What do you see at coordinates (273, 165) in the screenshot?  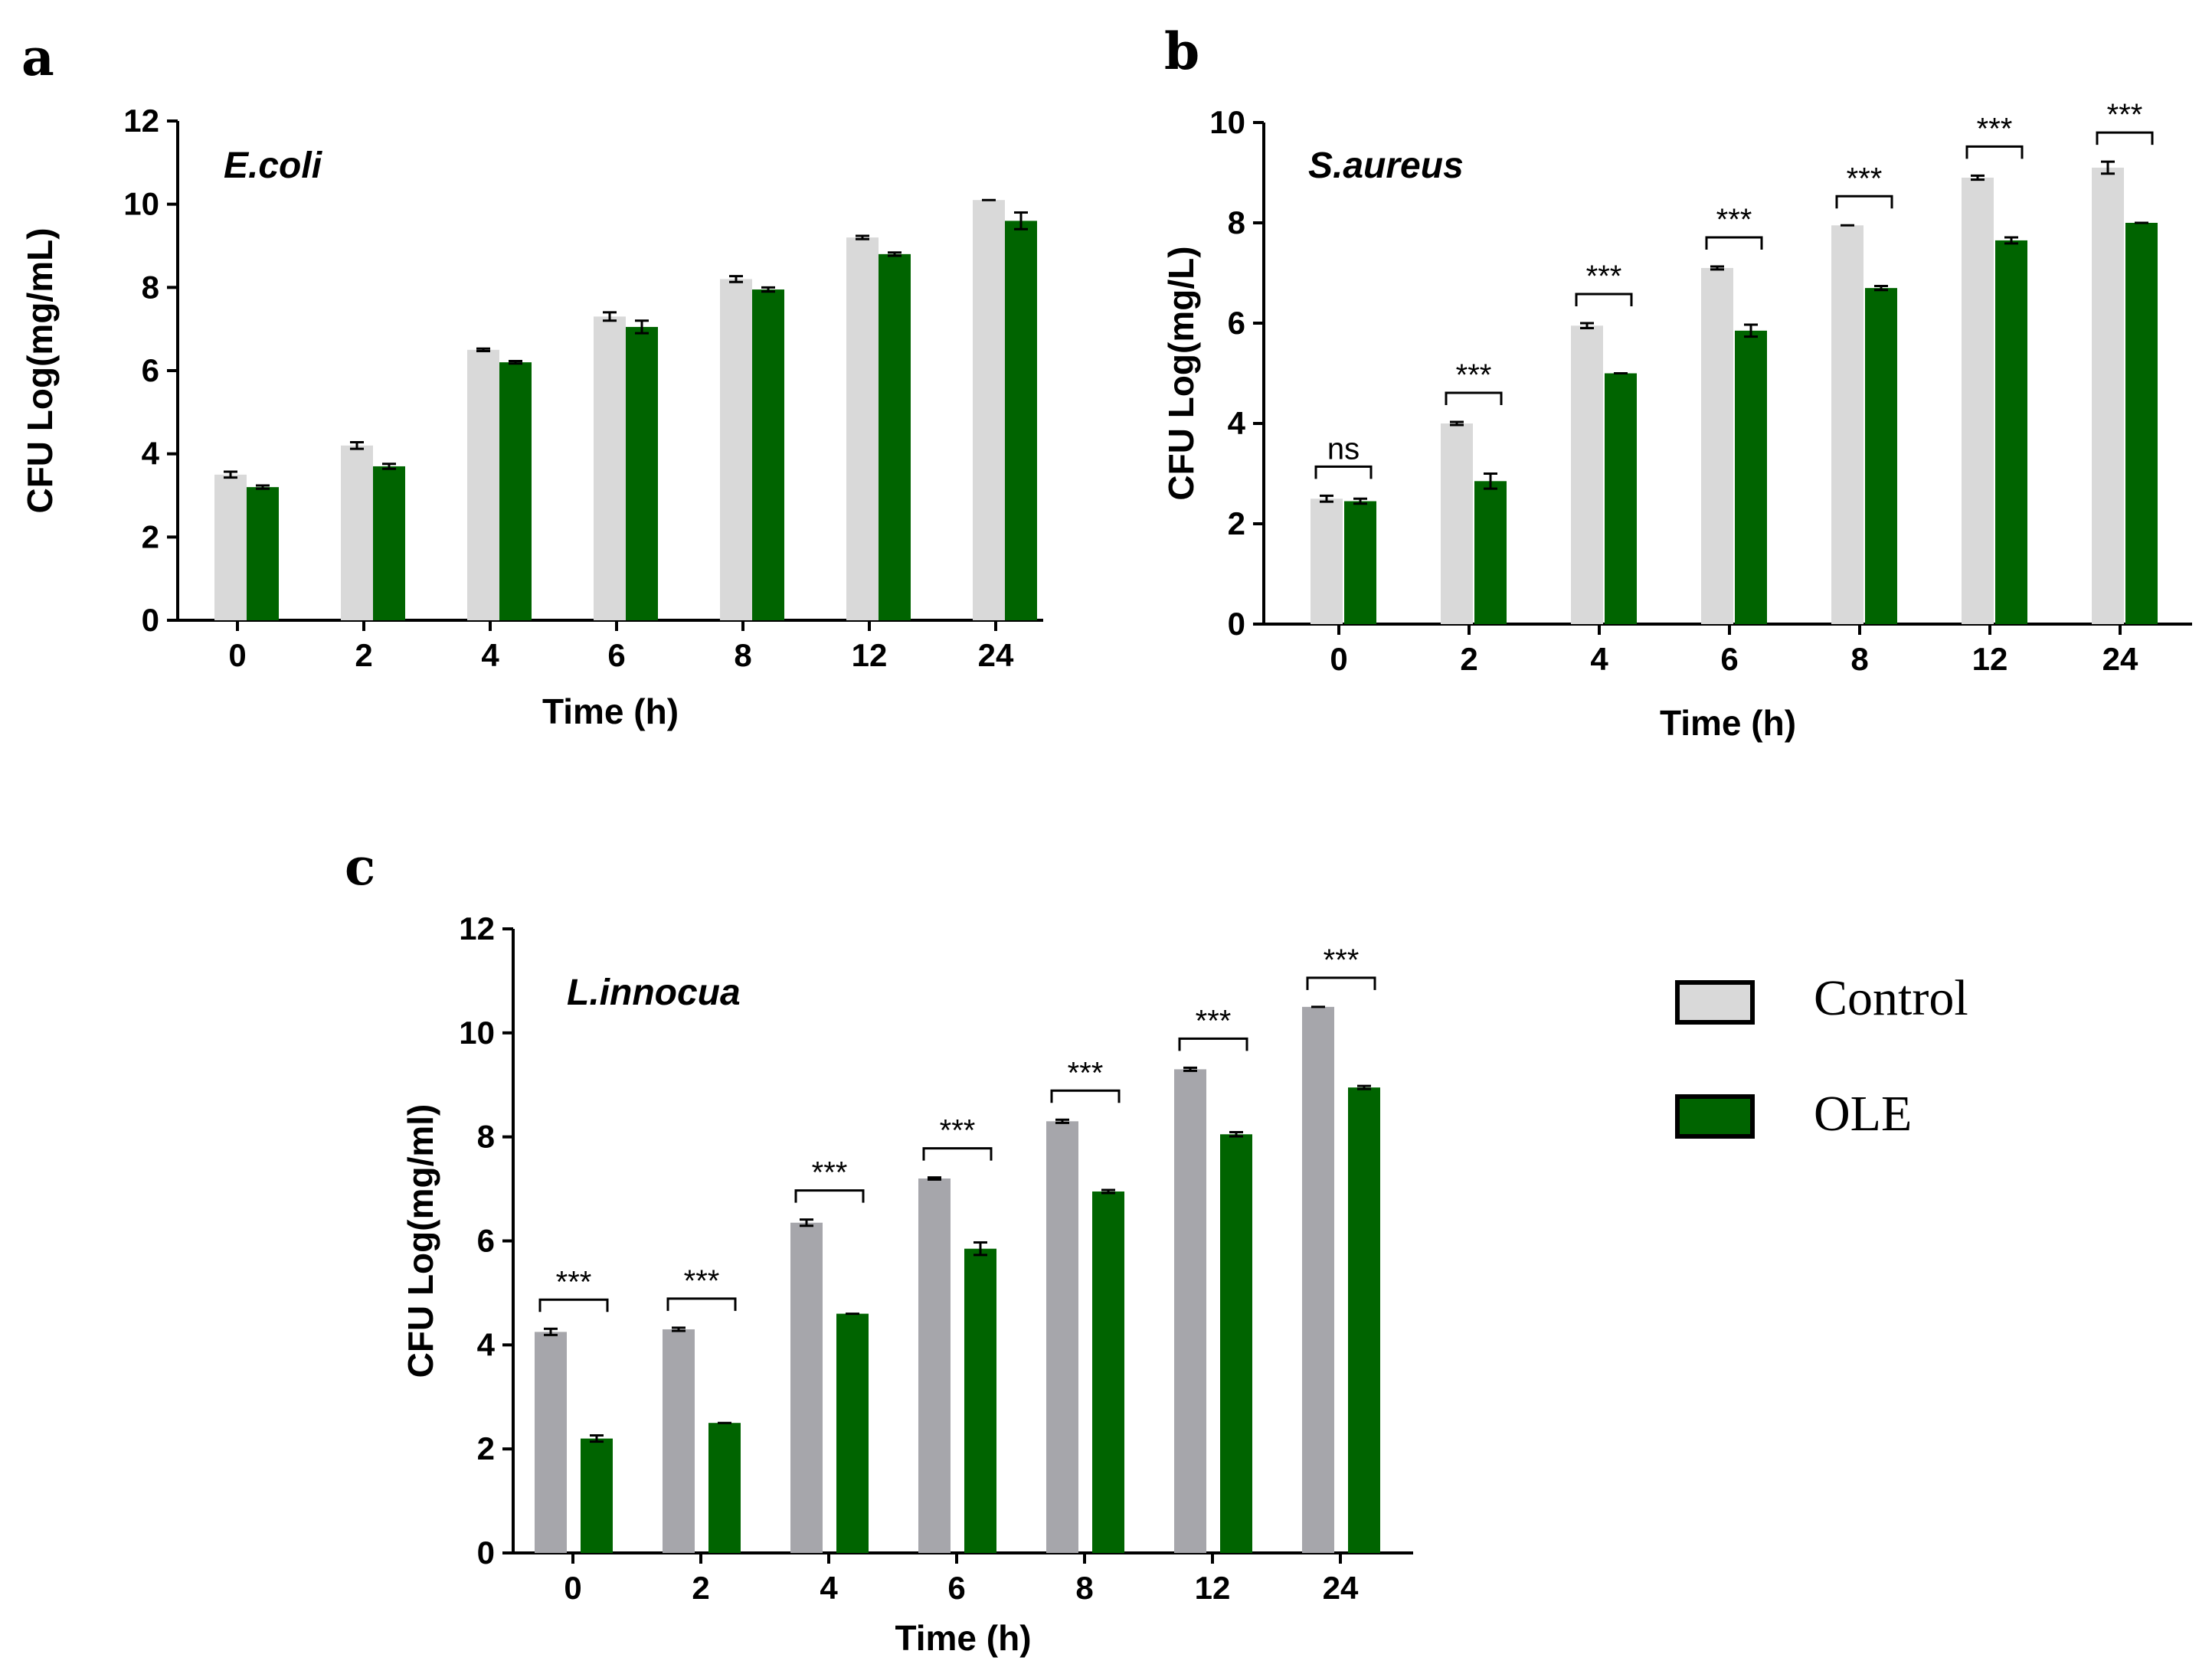 I see `species-label: E.coli` at bounding box center [273, 165].